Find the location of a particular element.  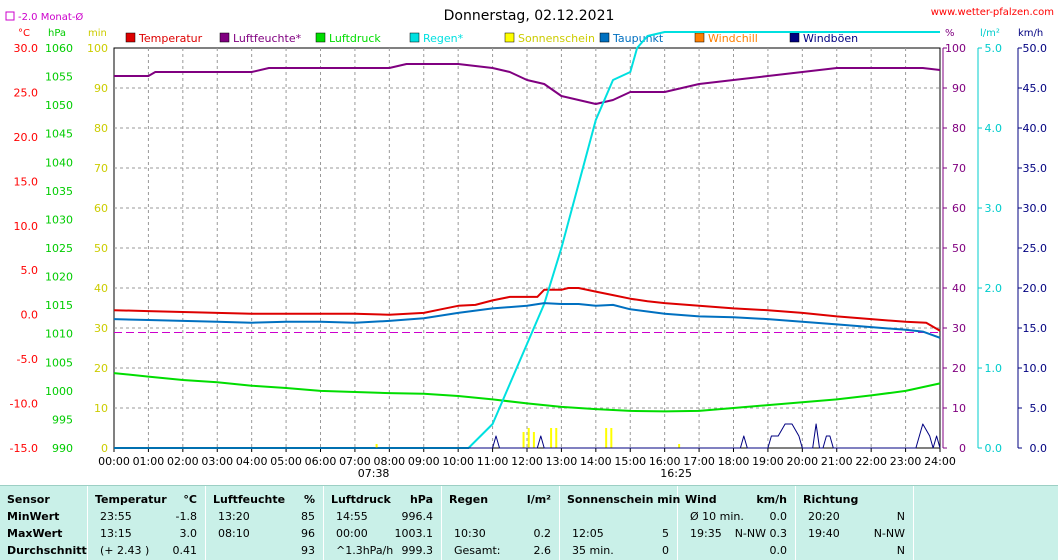

stats-header-label: Luftdruck is located at coordinates (361, 499).